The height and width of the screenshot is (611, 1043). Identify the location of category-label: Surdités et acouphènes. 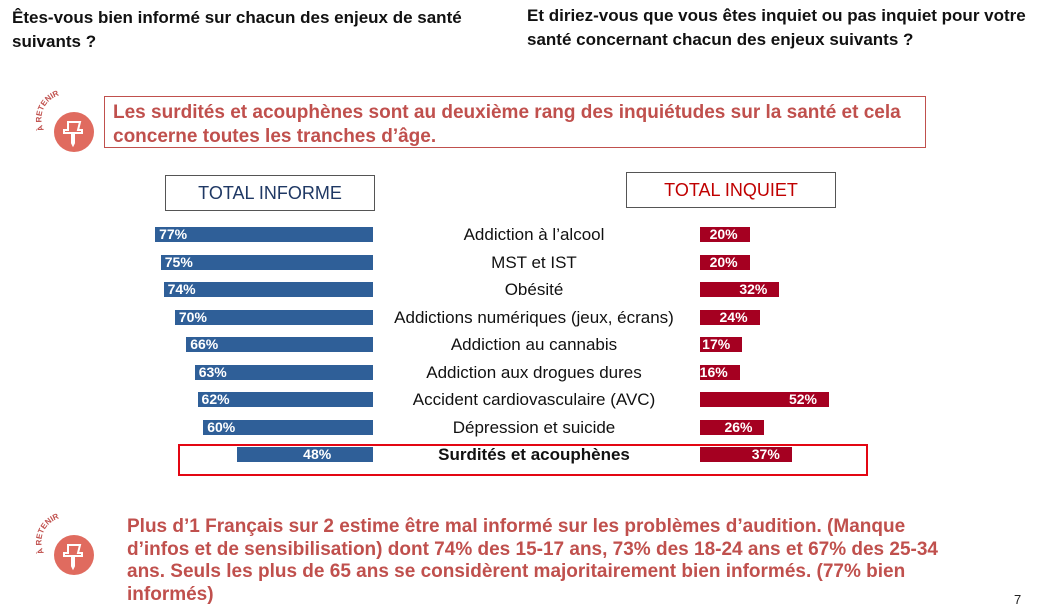
(534, 454).